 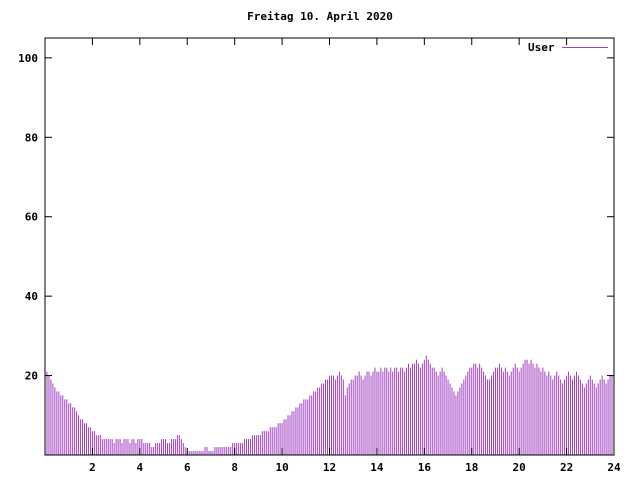 What do you see at coordinates (31, 137) in the screenshot?
I see `y-tick-label: 80` at bounding box center [31, 137].